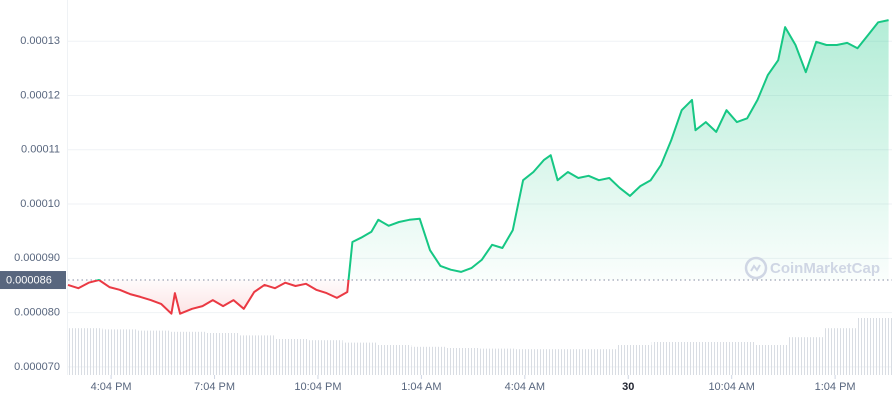 The width and height of the screenshot is (894, 400). Describe the element at coordinates (40, 150) in the screenshot. I see `y-tick-label: 0.00011` at that location.